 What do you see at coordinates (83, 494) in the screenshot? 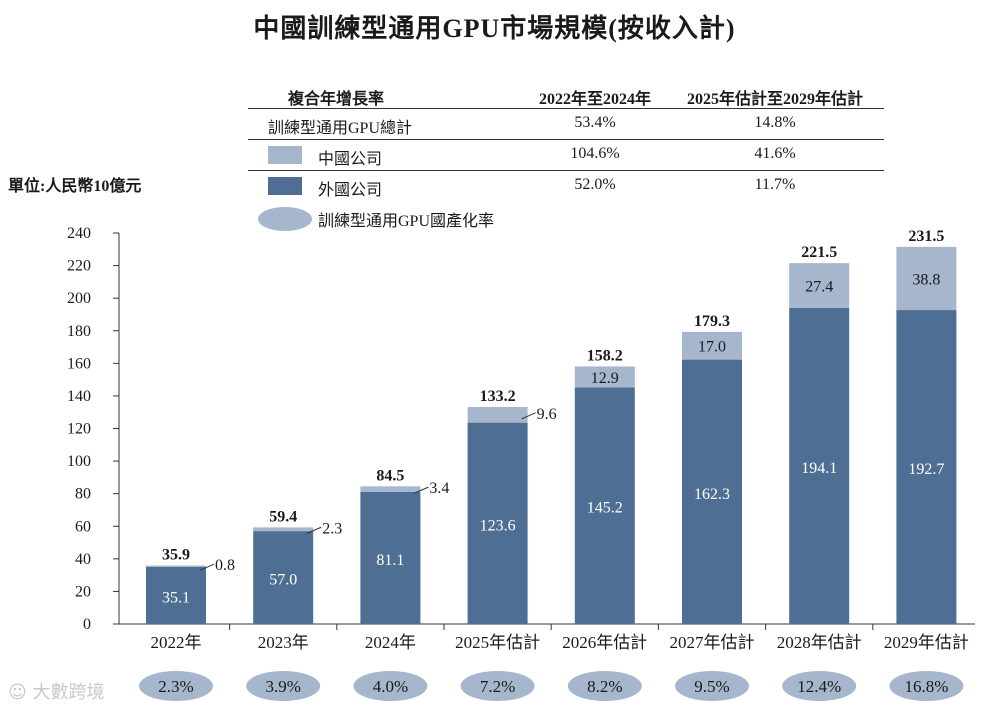
I see `y-tick-label: 80` at bounding box center [83, 494].